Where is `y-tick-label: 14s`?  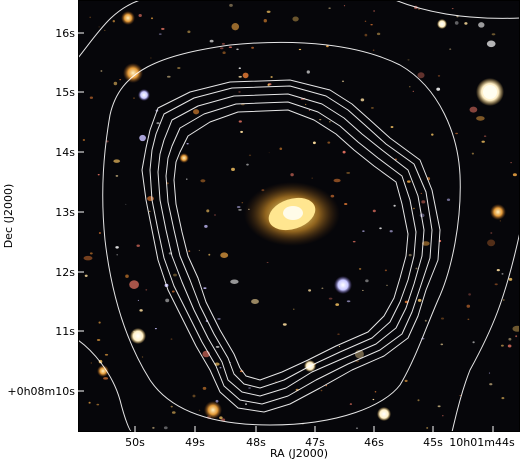
y-tick-label: 14s is located at coordinates (65, 152).